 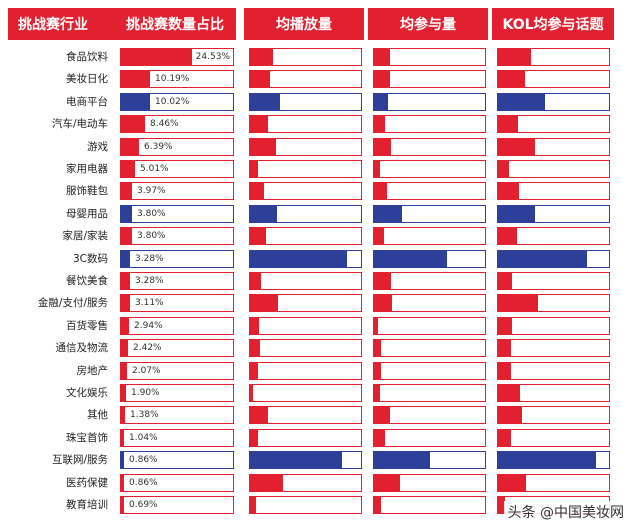 What do you see at coordinates (212, 57) in the screenshot?
I see `share-value-label: 24.53%` at bounding box center [212, 57].